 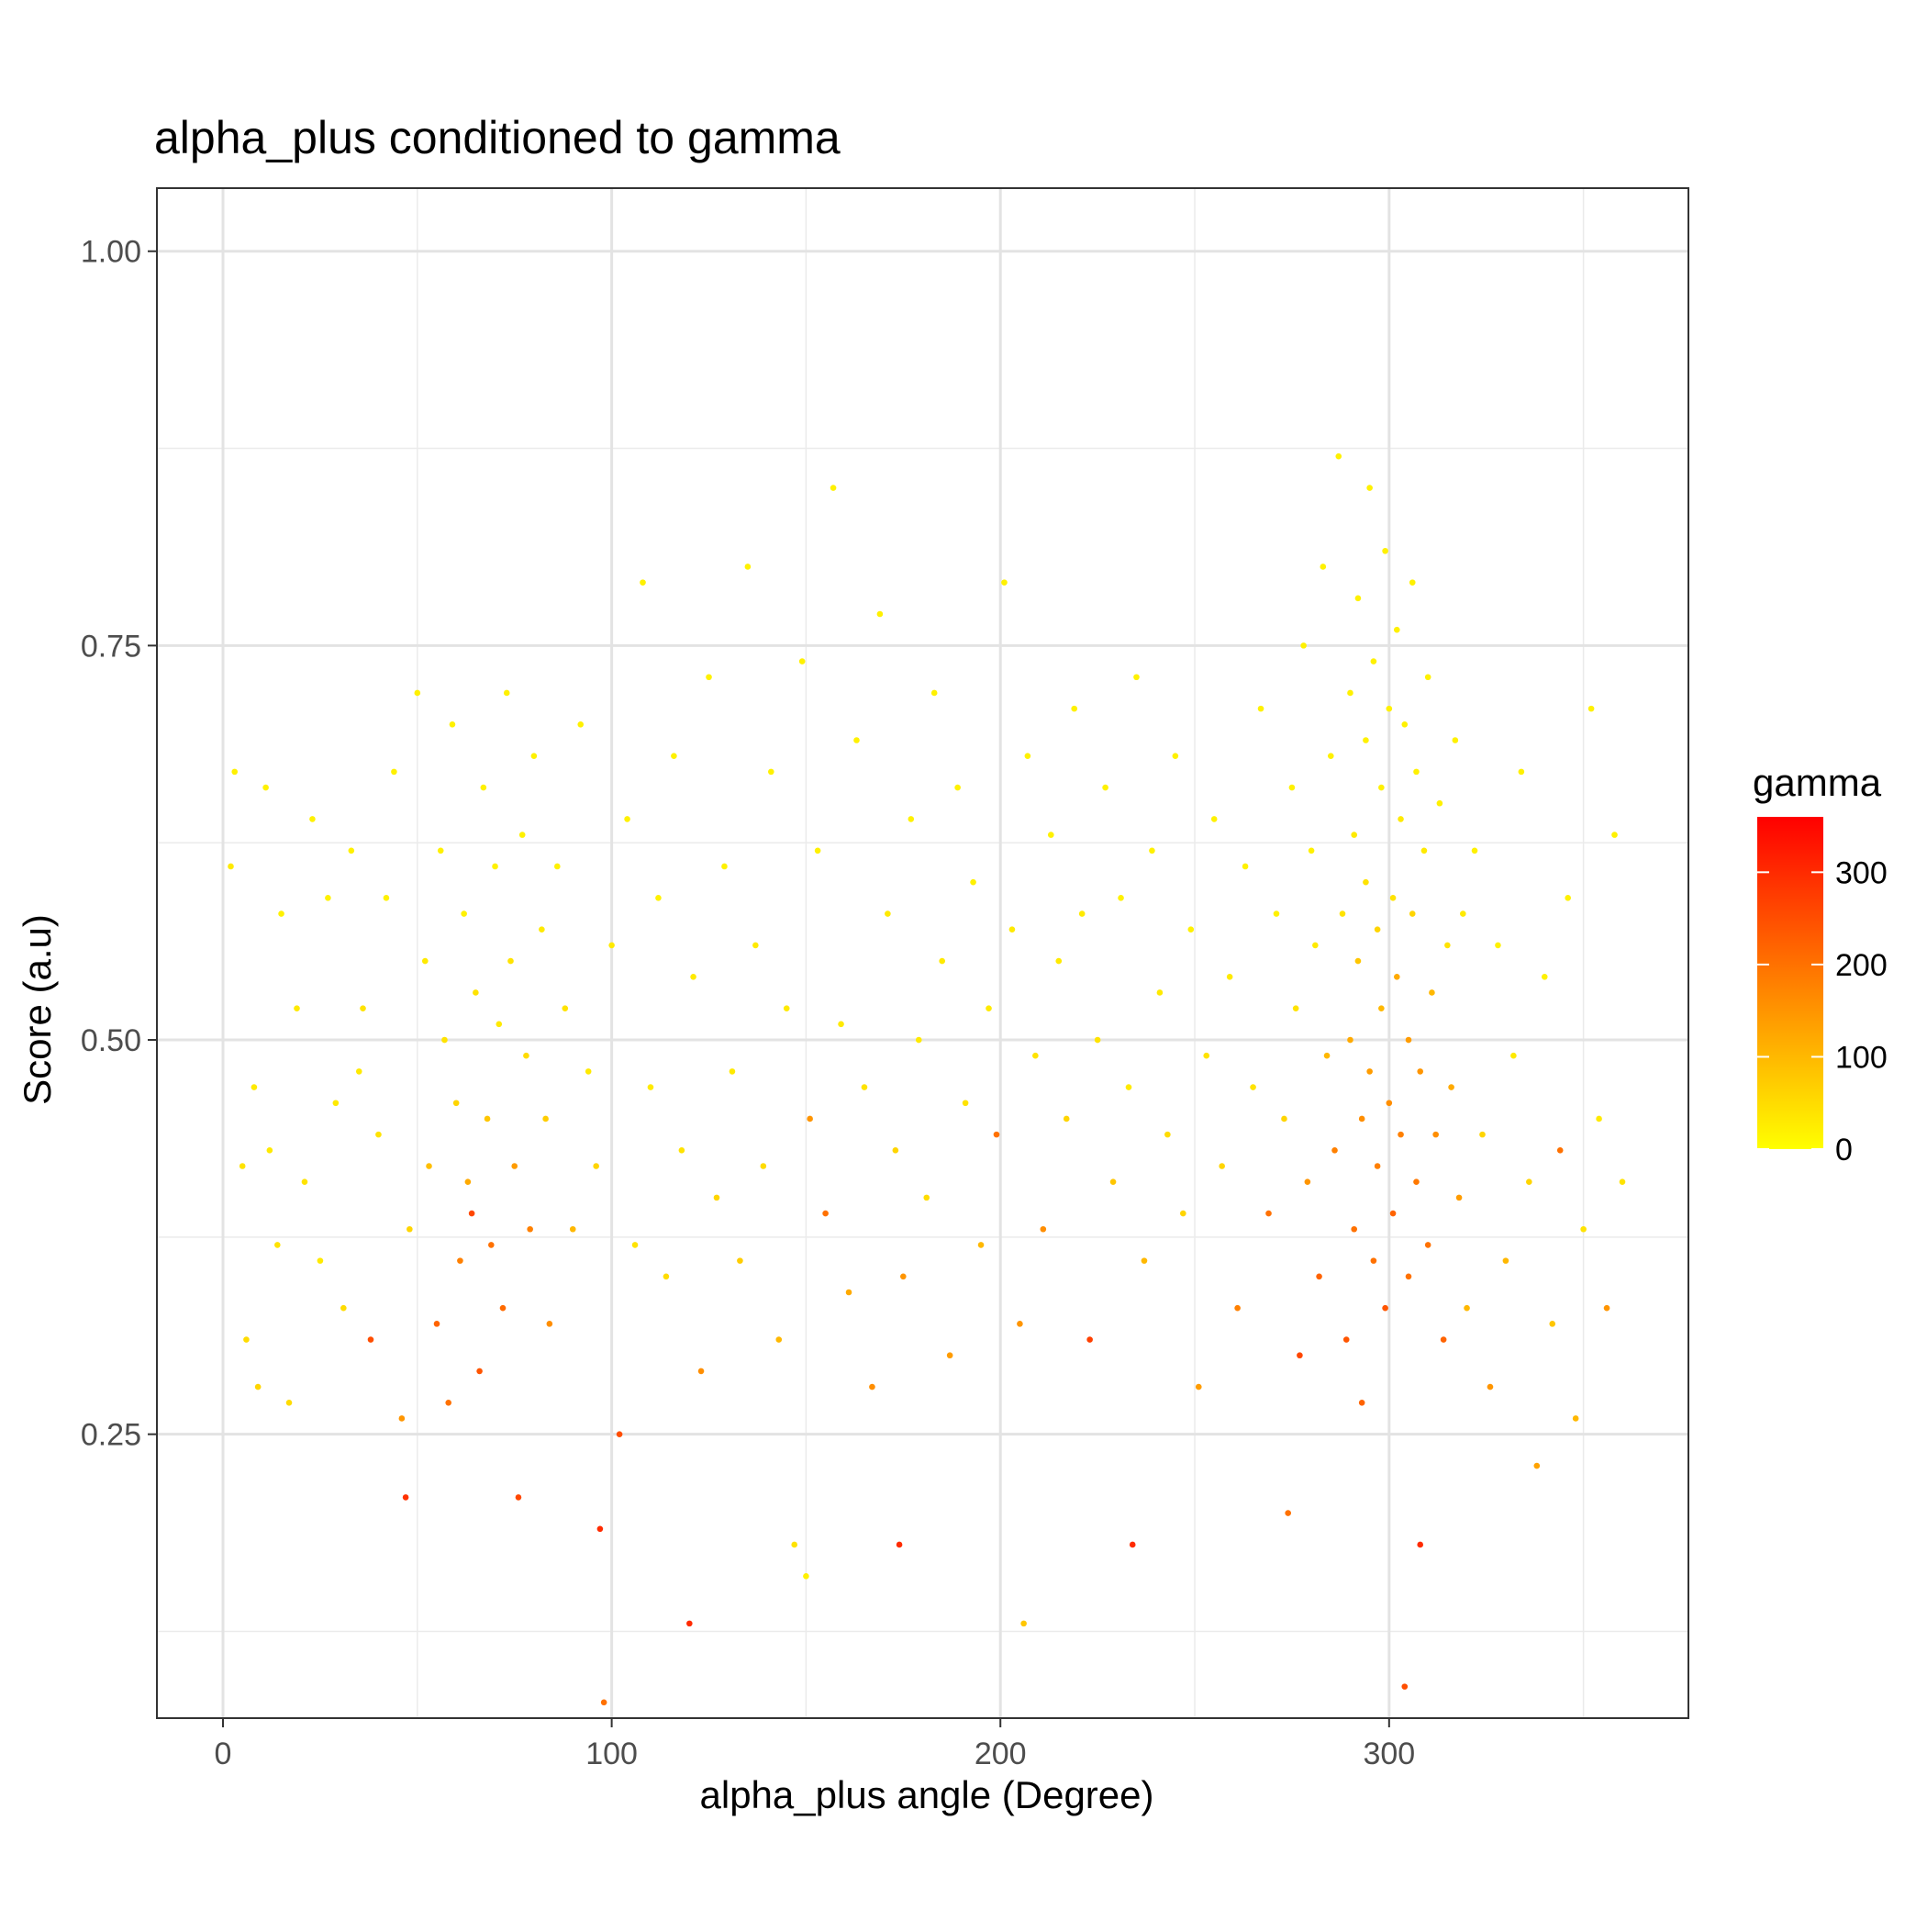 What do you see at coordinates (1844, 1150) in the screenshot?
I see `legend-tick-label: 0` at bounding box center [1844, 1150].